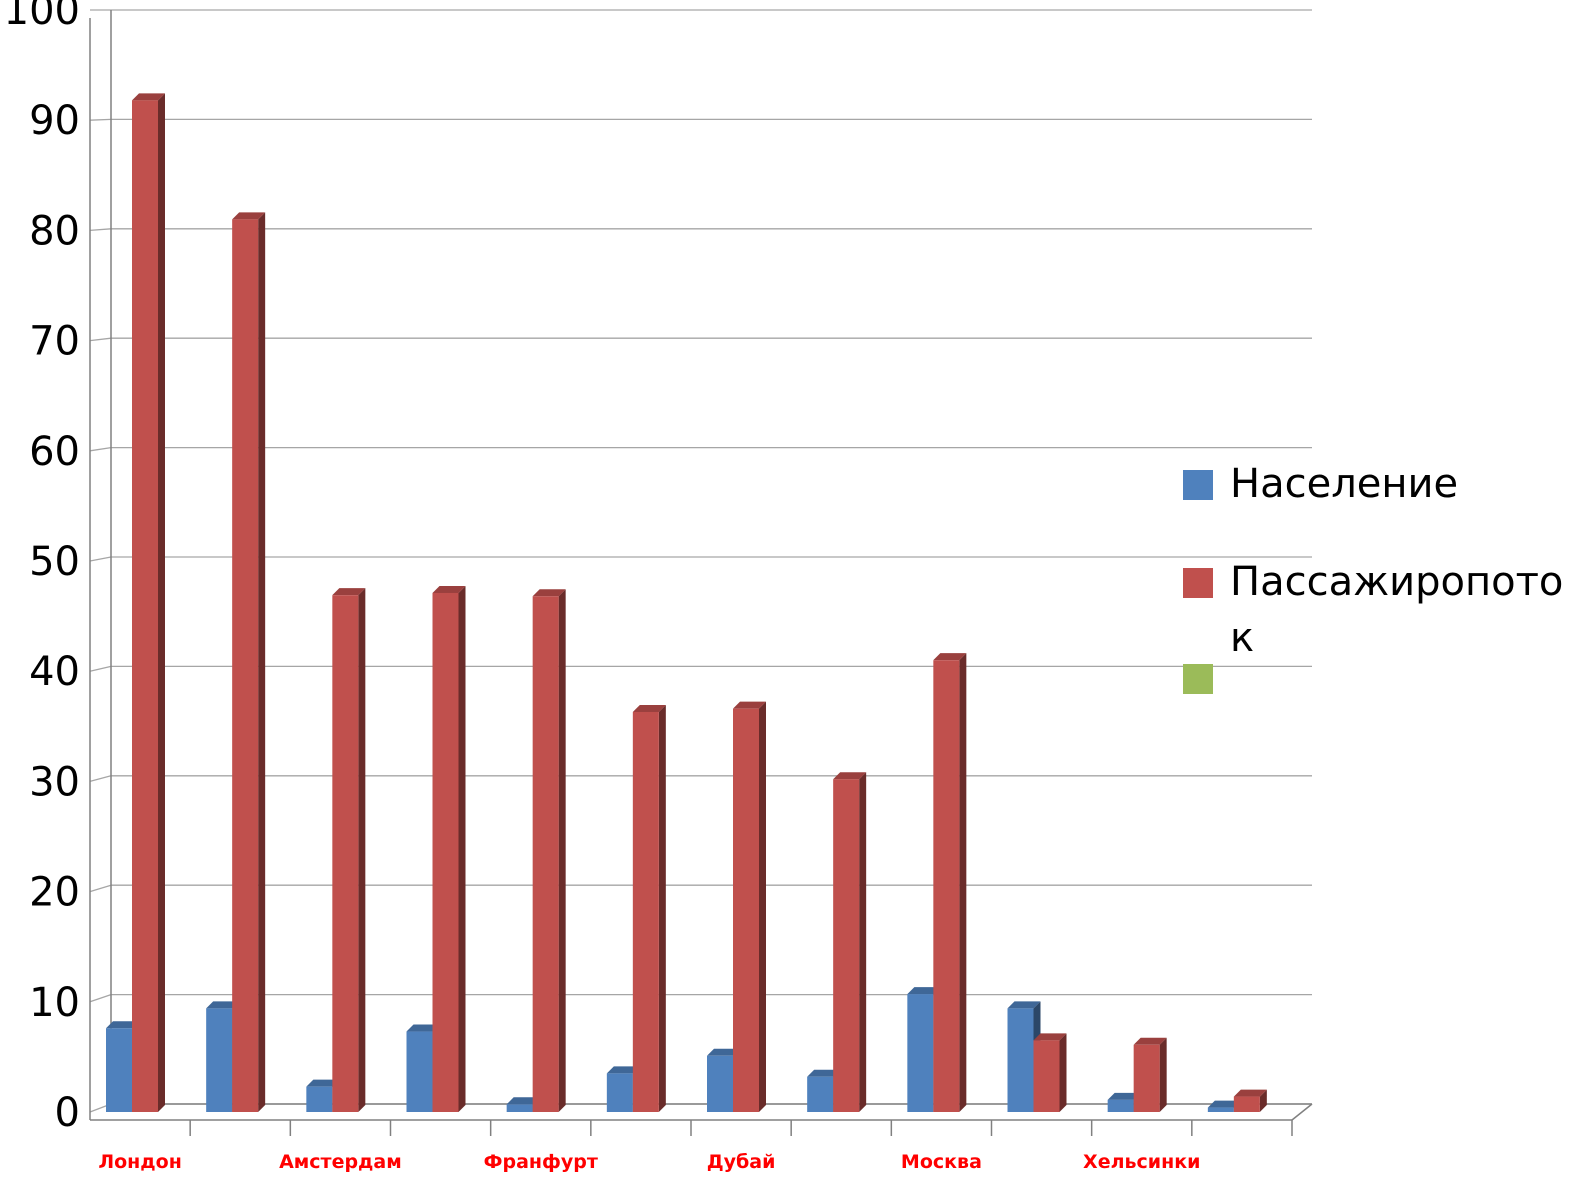 Image resolution: width=1583 pixels, height=1183 pixels. What do you see at coordinates (1396, 582) in the screenshot?
I see `legend-label: Пассажиропото` at bounding box center [1396, 582].